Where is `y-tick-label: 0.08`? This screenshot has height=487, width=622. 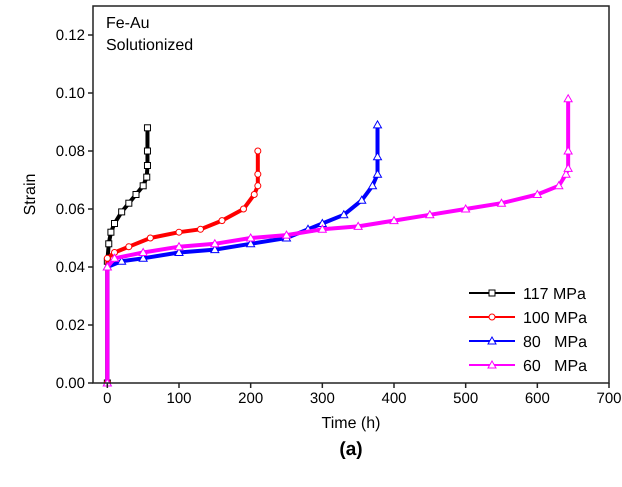 y-tick-label: 0.08 is located at coordinates (70, 151).